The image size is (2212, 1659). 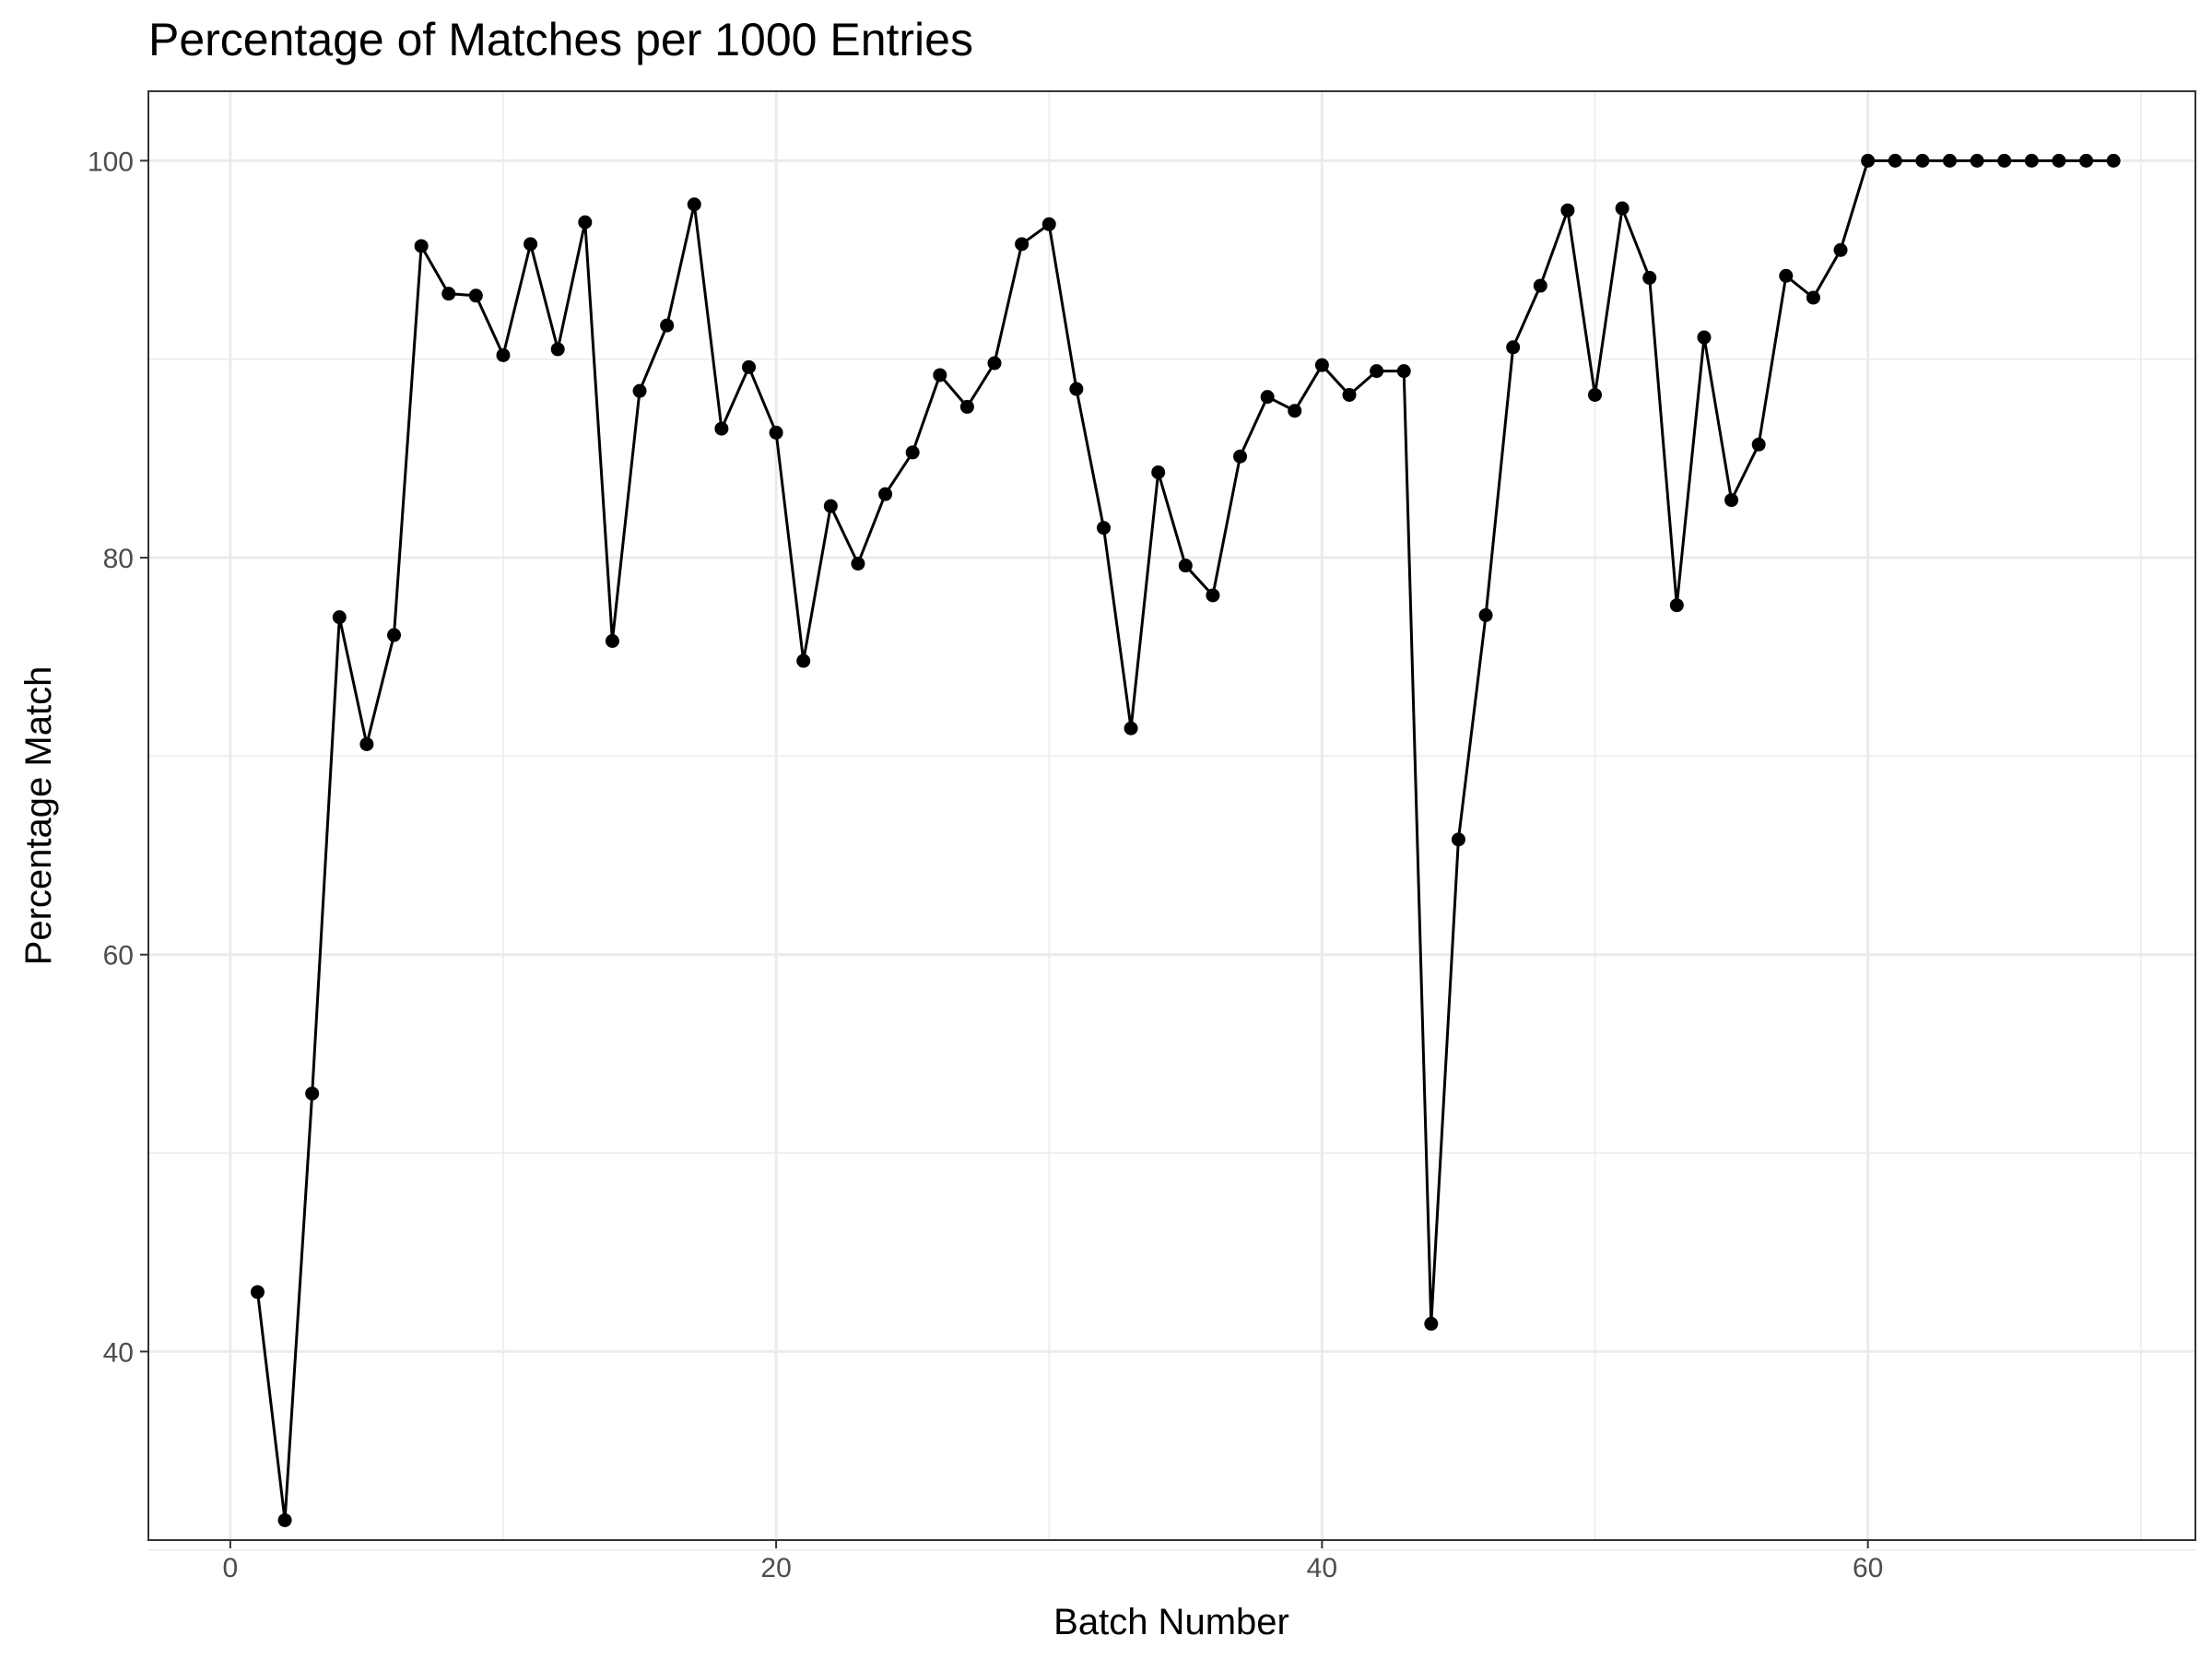 I want to click on y-axis-title: Percentage Match, so click(x=38, y=816).